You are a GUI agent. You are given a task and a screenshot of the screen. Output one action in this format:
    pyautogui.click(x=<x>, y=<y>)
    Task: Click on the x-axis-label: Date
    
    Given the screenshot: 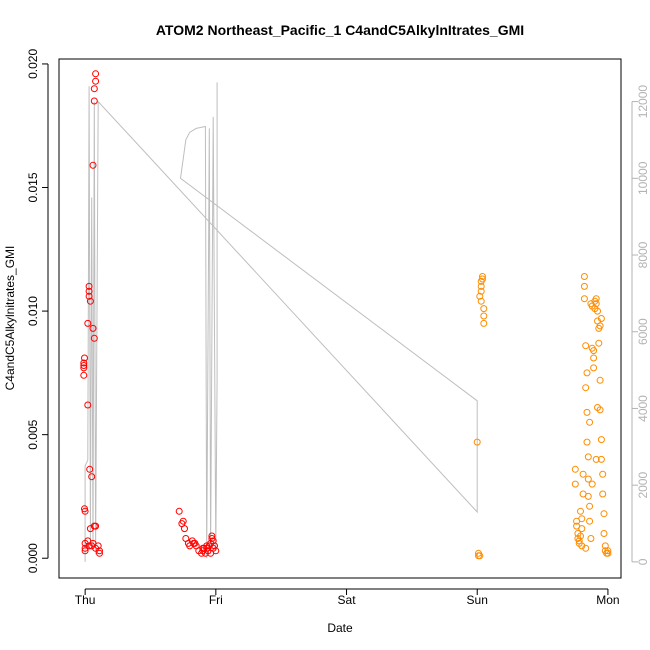 What is the action you would take?
    pyautogui.click(x=340, y=628)
    